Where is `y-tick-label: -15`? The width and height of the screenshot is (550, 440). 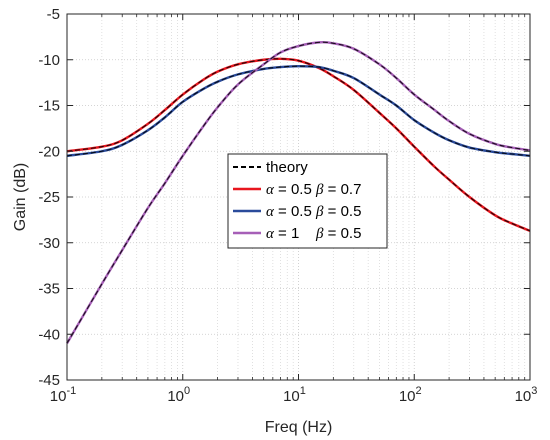
y-tick-label: -15 is located at coordinates (49, 106).